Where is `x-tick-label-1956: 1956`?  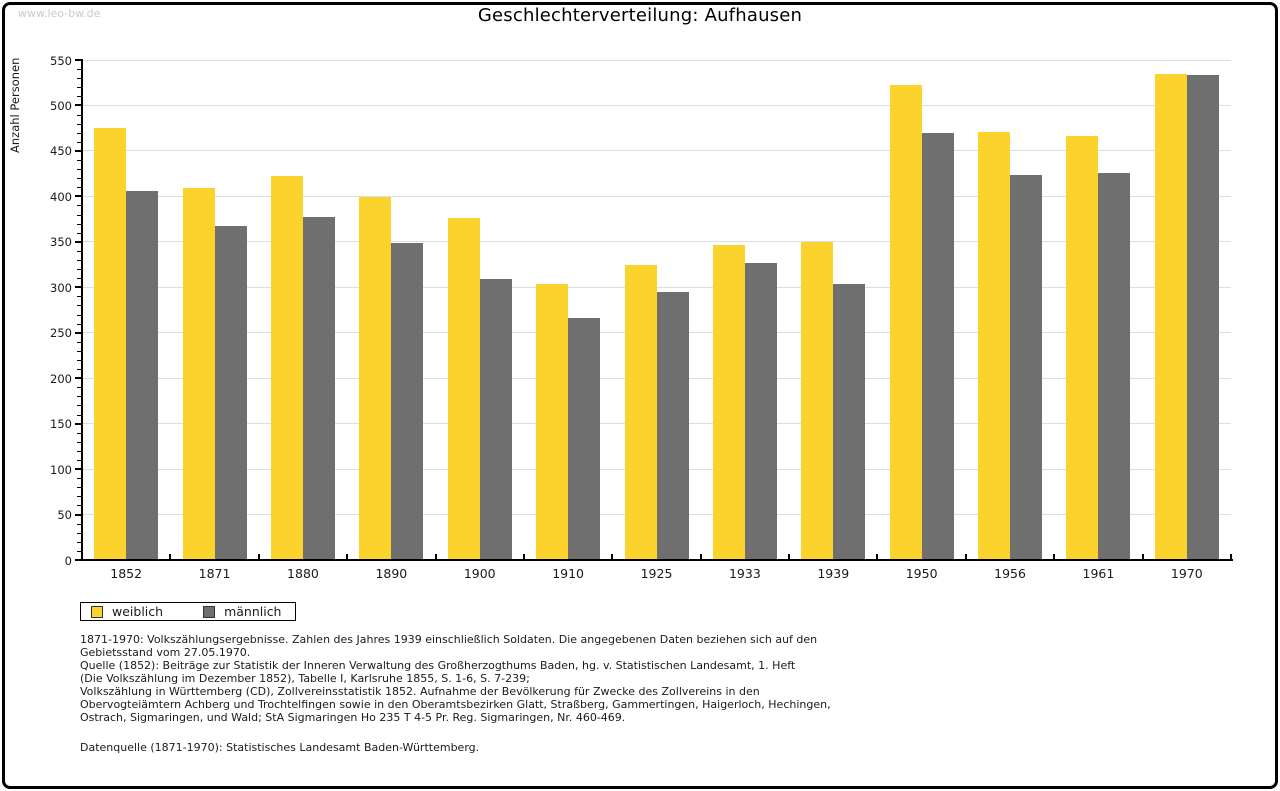
x-tick-label-1956: 1956 is located at coordinates (1010, 573).